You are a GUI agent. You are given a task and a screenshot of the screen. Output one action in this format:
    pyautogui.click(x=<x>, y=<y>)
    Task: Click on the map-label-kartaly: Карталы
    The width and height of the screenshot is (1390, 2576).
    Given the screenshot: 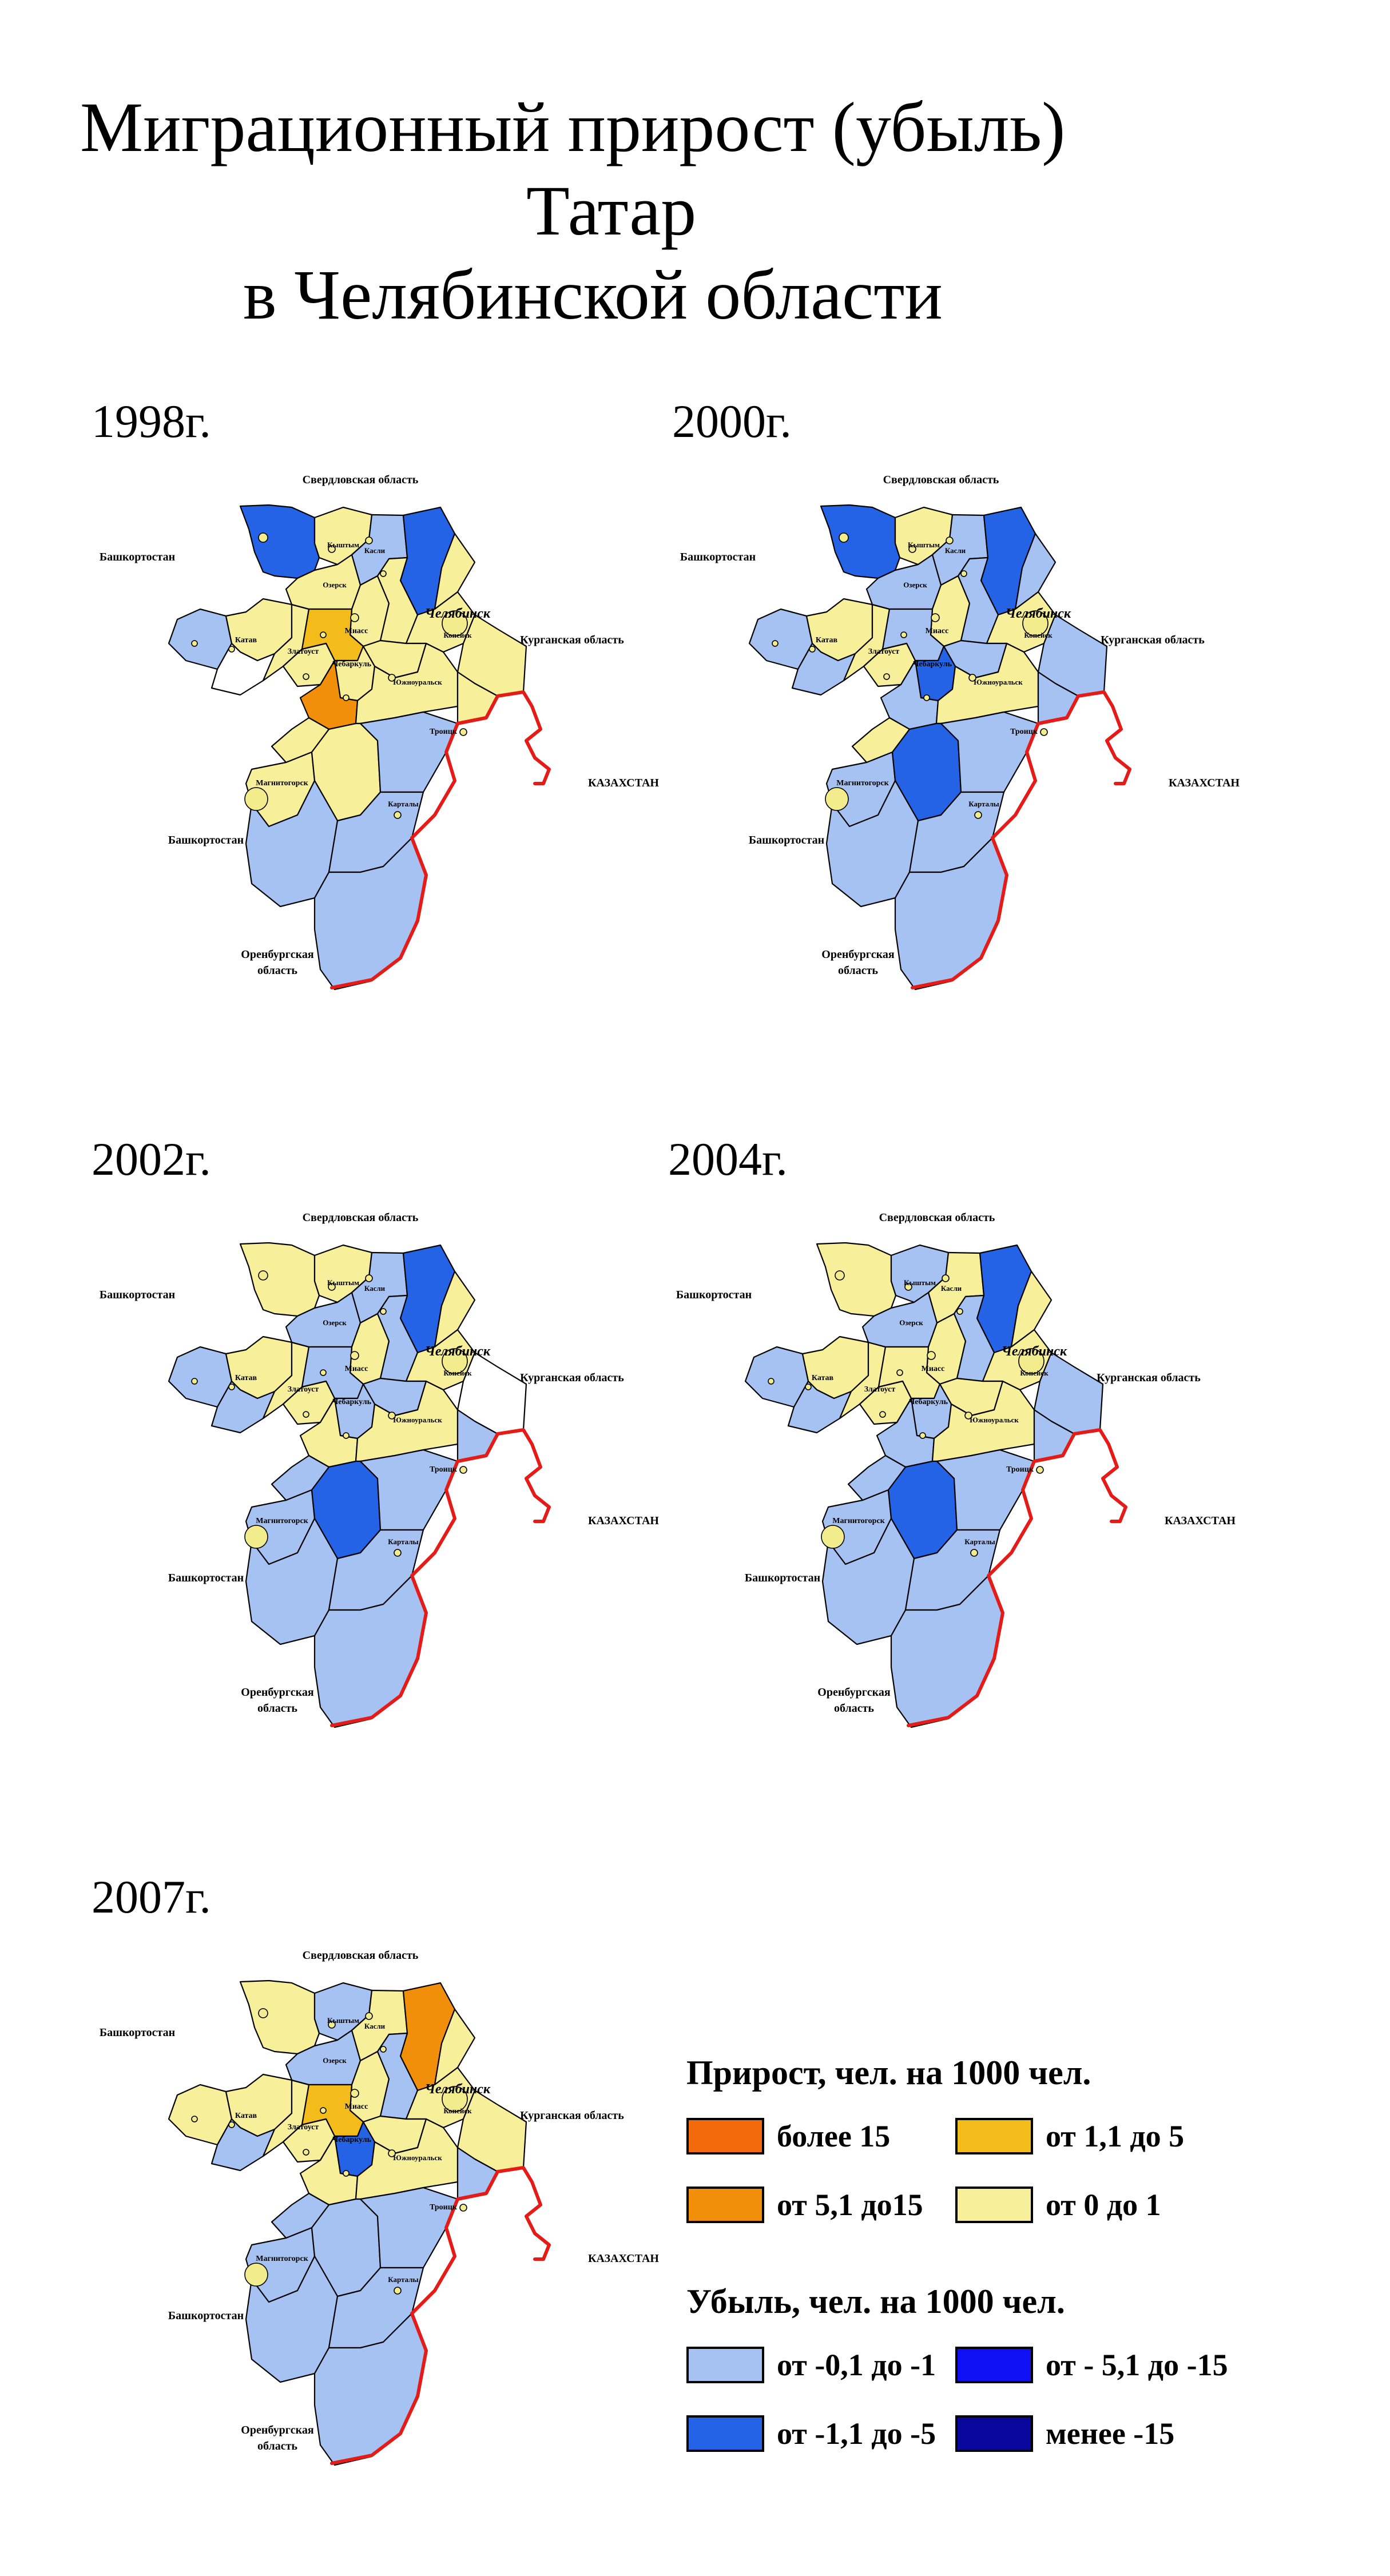 What is the action you would take?
    pyautogui.click(x=983, y=804)
    